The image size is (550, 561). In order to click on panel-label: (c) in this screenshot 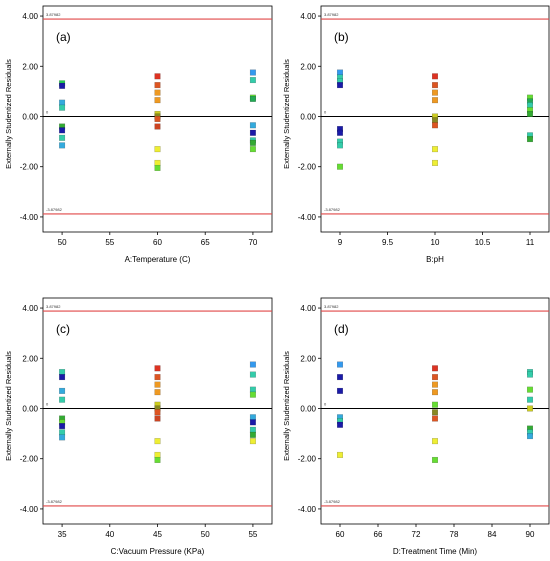, I will do `click(63, 329)`.